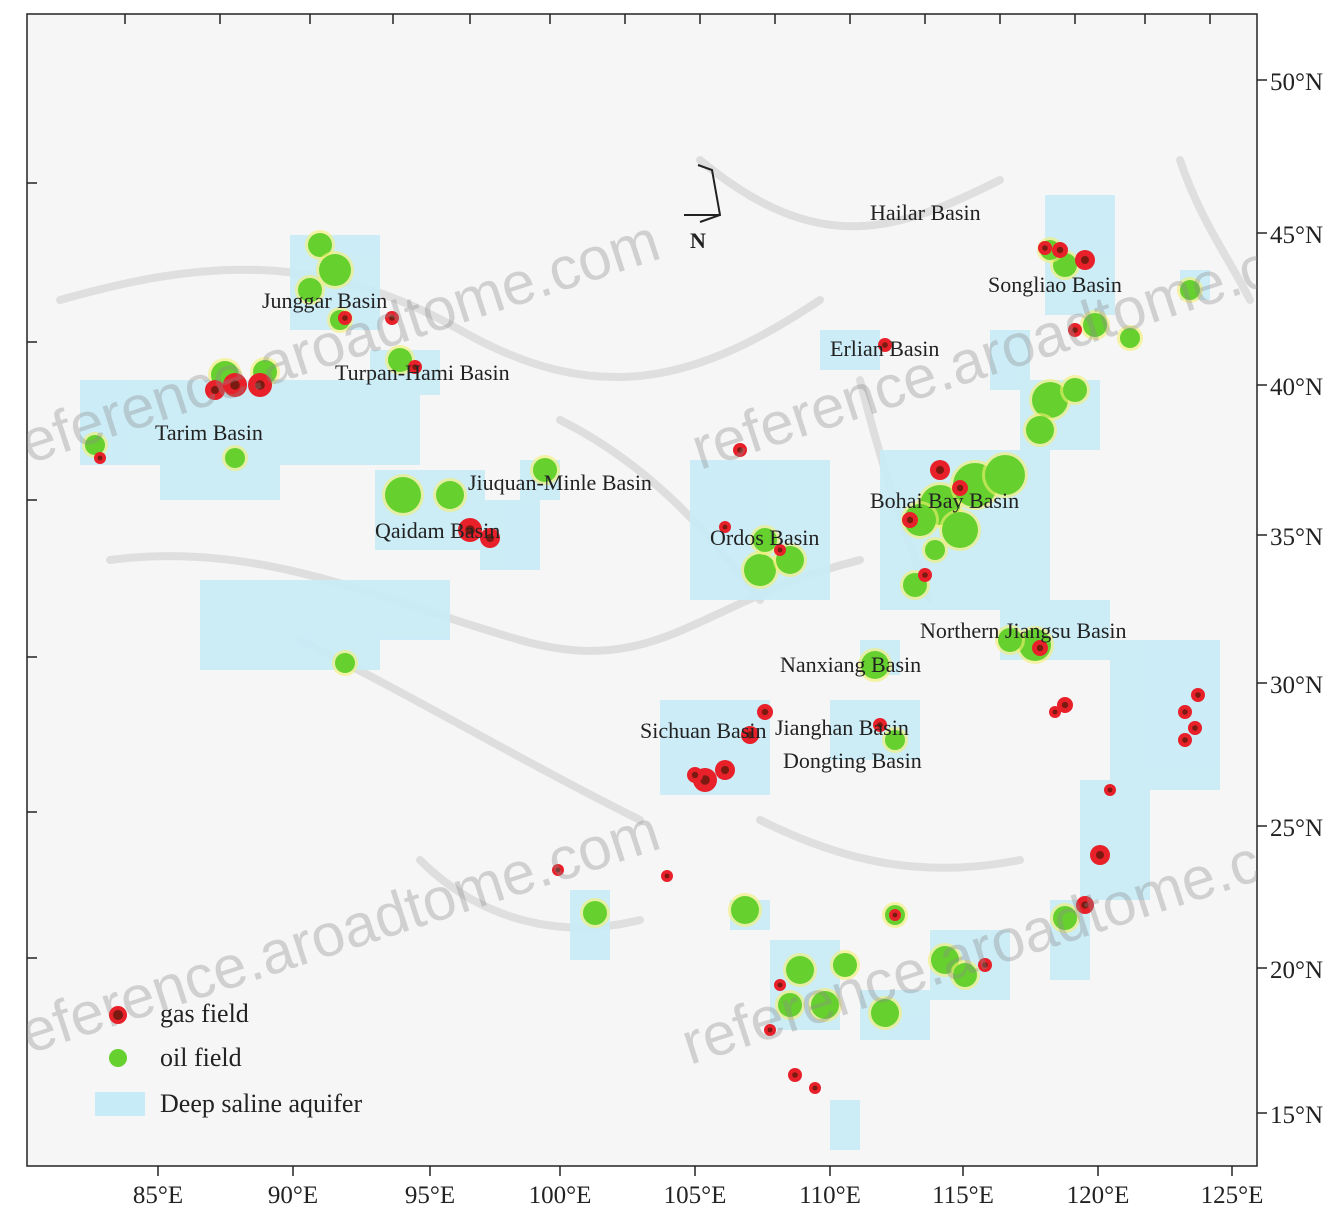  What do you see at coordinates (560, 1195) in the screenshot?
I see `x-tick-label: 100°E` at bounding box center [560, 1195].